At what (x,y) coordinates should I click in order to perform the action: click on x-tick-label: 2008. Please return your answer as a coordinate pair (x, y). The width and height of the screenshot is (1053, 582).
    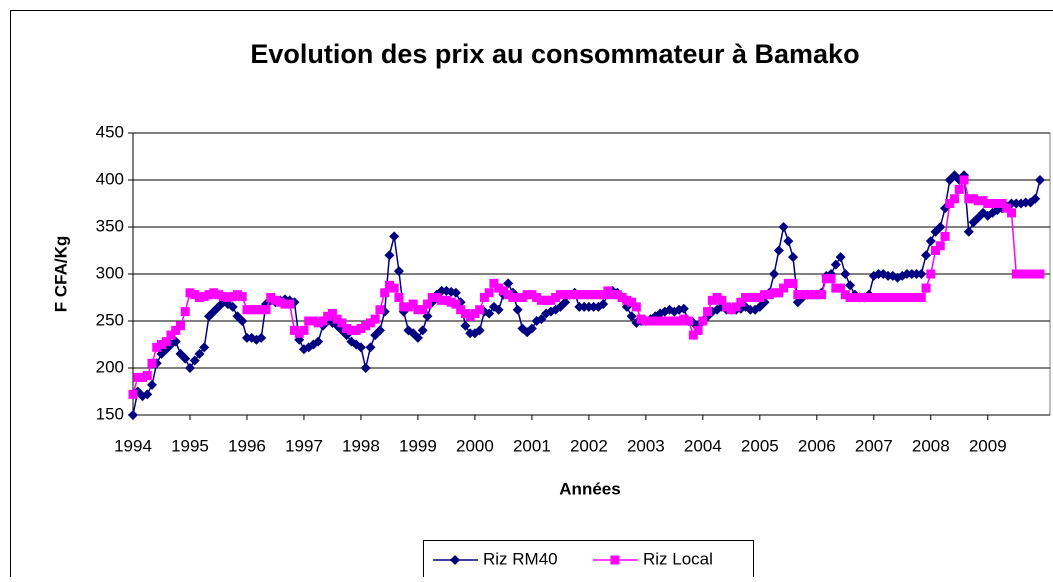
    Looking at the image, I should click on (931, 445).